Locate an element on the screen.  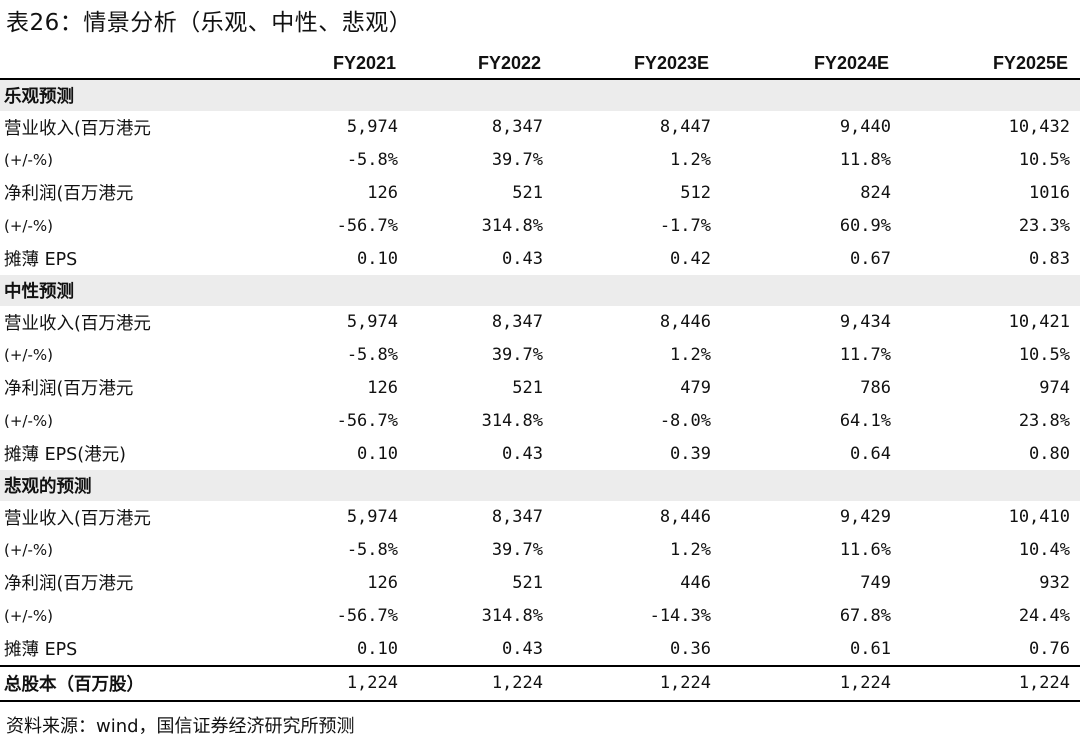
table-row: 净利润(百万港元 126 521 512 824 1016 is located at coordinates (540, 193).